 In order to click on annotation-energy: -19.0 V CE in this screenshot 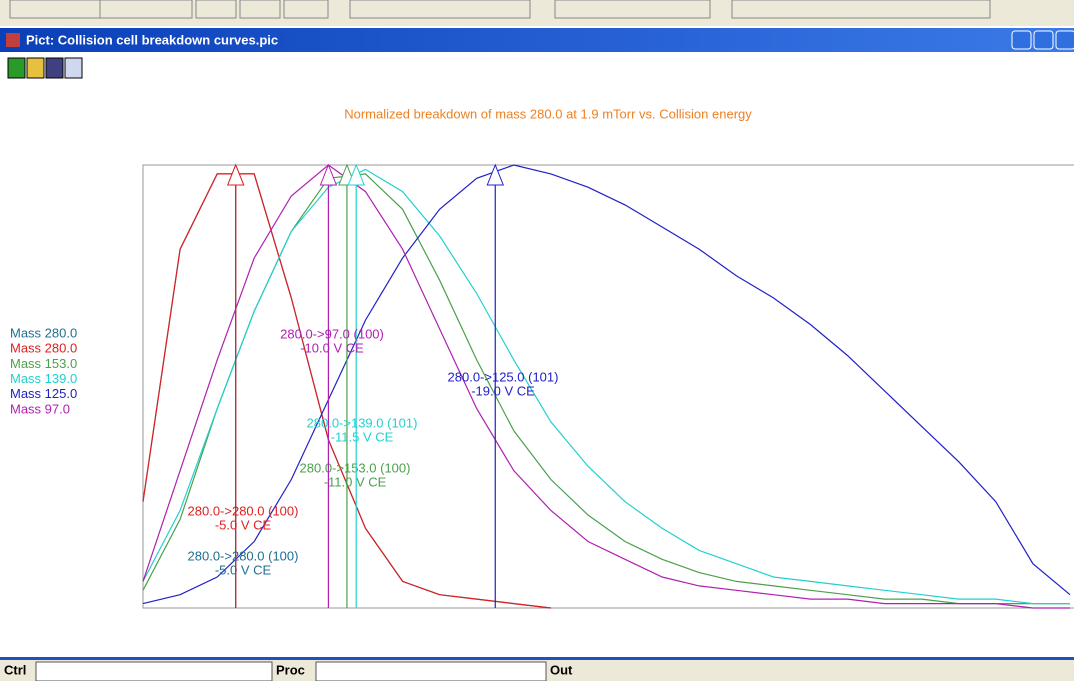, I will do `click(503, 390)`.